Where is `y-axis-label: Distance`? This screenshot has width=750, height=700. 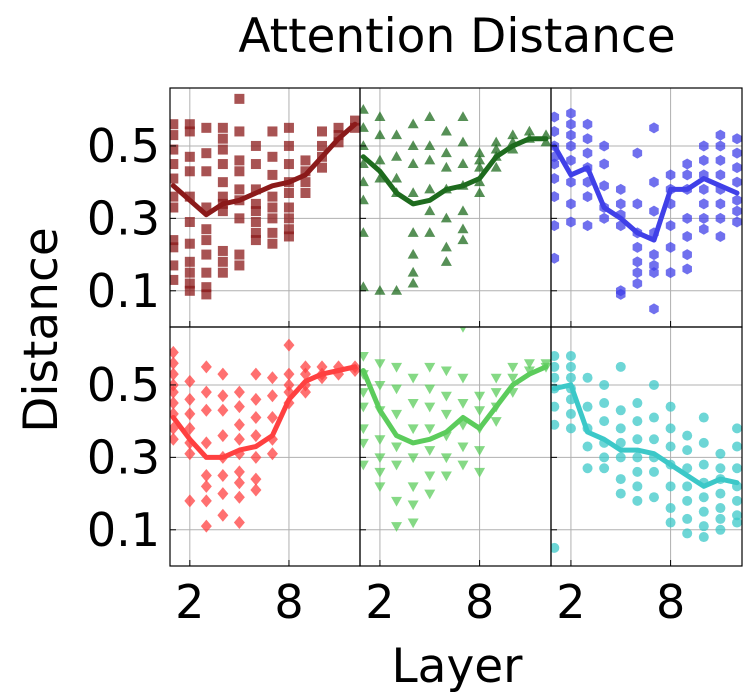
y-axis-label: Distance is located at coordinates (41, 330).